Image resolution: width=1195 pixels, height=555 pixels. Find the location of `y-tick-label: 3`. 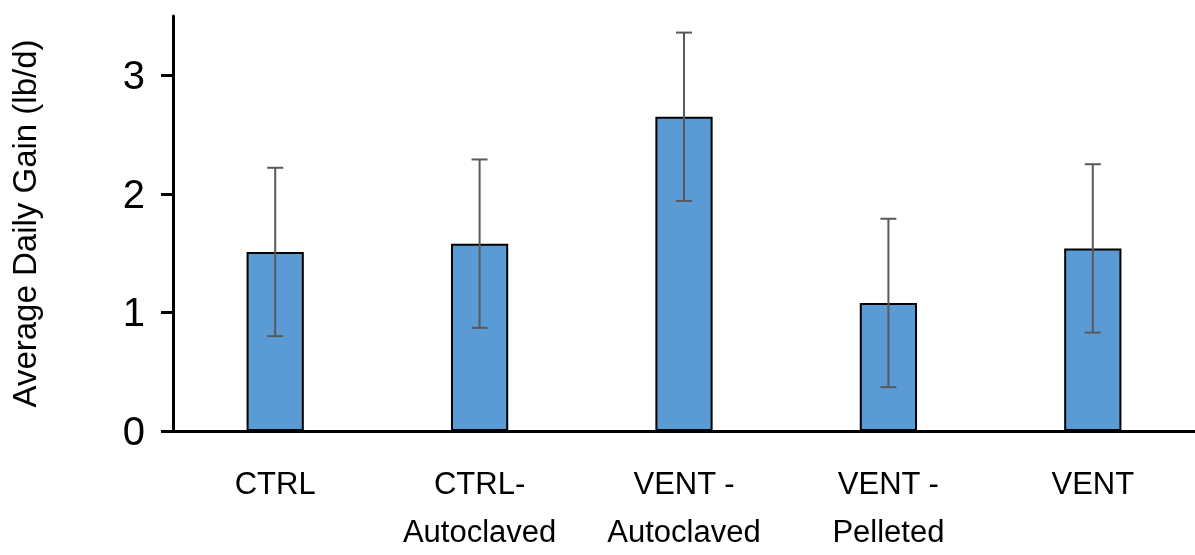

y-tick-label: 3 is located at coordinates (133, 75).